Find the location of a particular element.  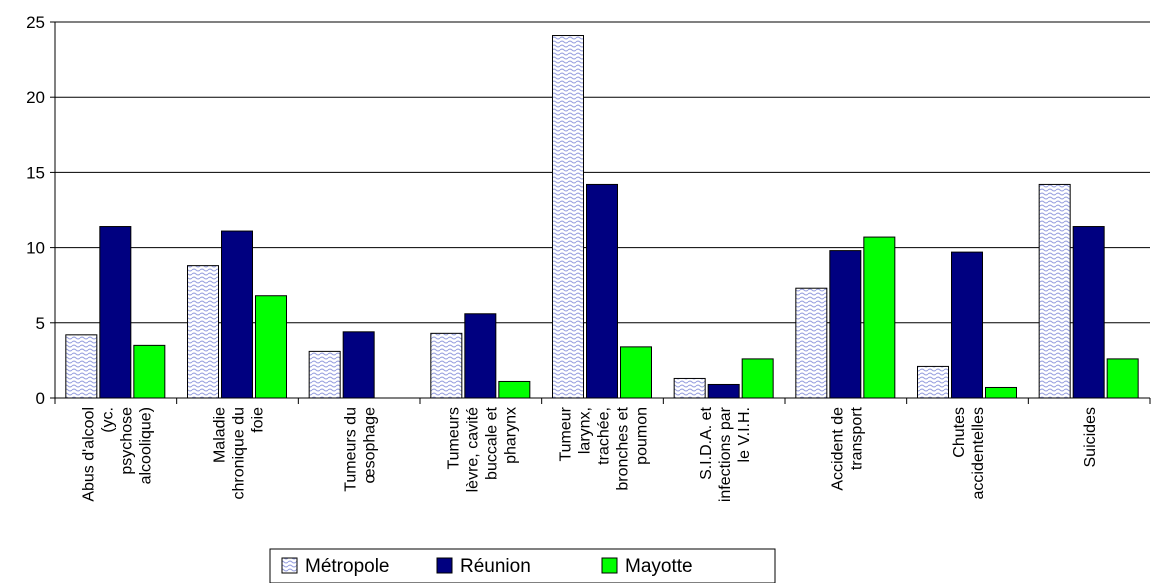

category-label-line: Tumeur is located at coordinates (566, 433).